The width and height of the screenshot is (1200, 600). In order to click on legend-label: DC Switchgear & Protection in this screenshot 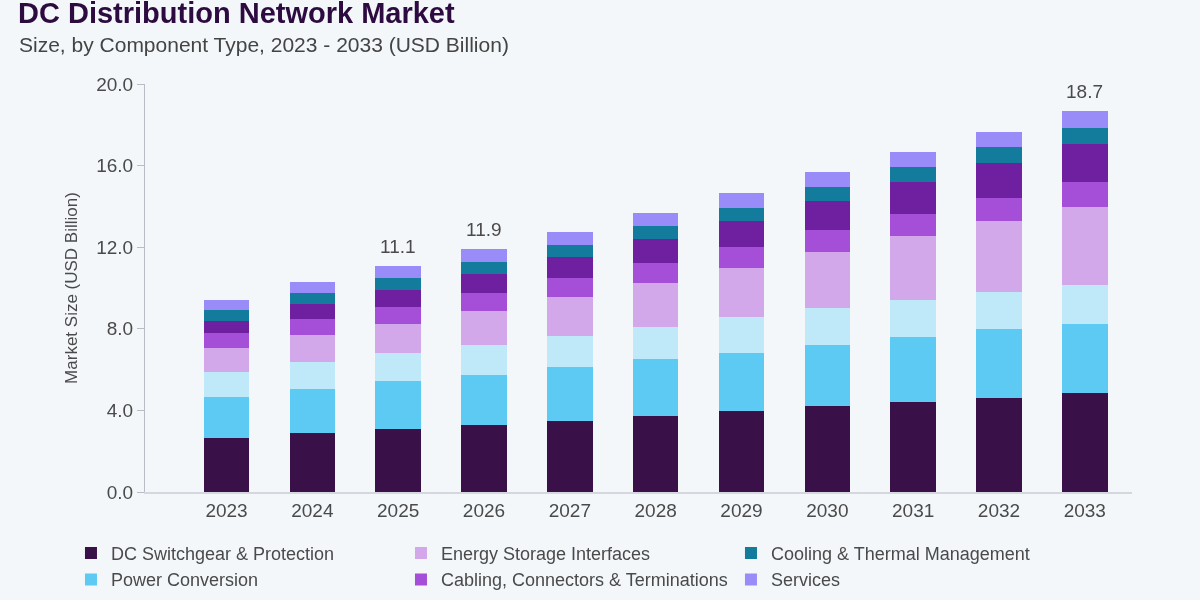, I will do `click(222, 554)`.